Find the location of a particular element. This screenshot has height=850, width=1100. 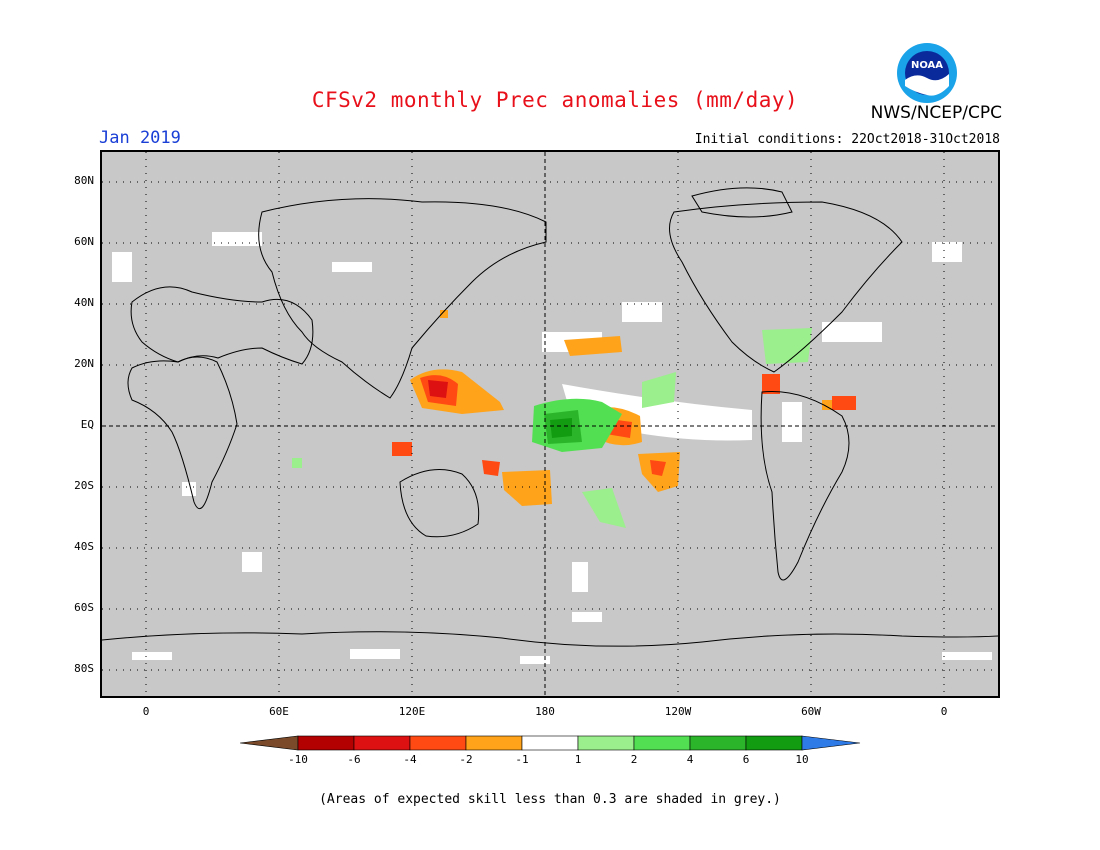

colorbar-label-6: 6 is located at coordinates (746, 759).